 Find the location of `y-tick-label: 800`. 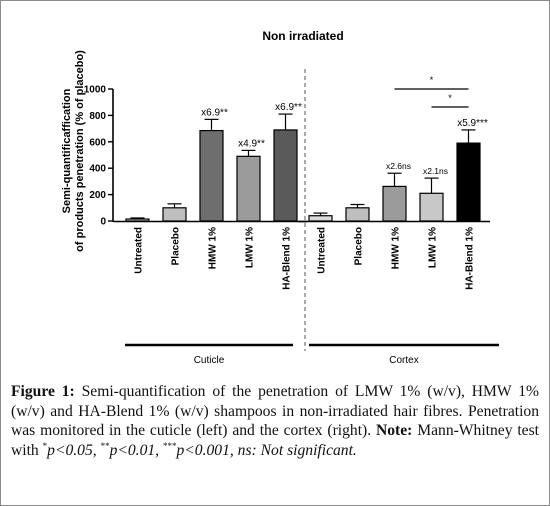

y-tick-label: 800 is located at coordinates (97, 116).